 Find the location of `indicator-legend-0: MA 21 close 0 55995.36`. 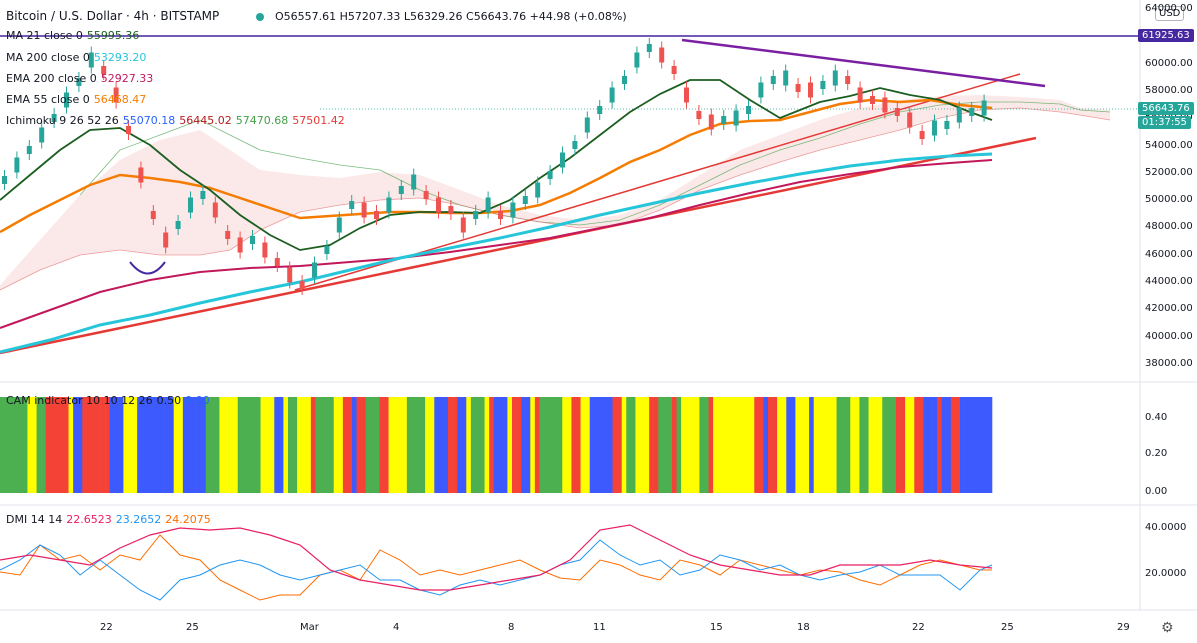

indicator-legend-0: MA 21 close 0 55995.36 is located at coordinates (74, 36).